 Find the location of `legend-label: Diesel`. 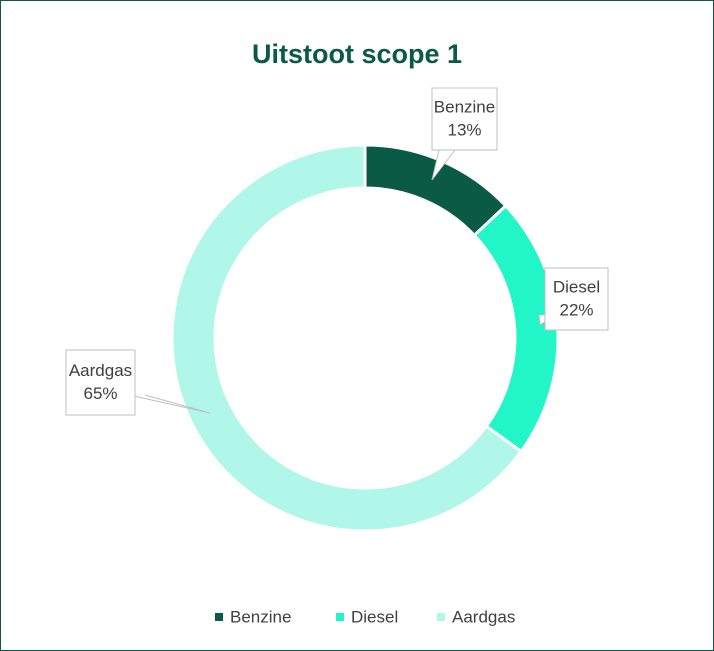

legend-label: Diesel is located at coordinates (374, 616).